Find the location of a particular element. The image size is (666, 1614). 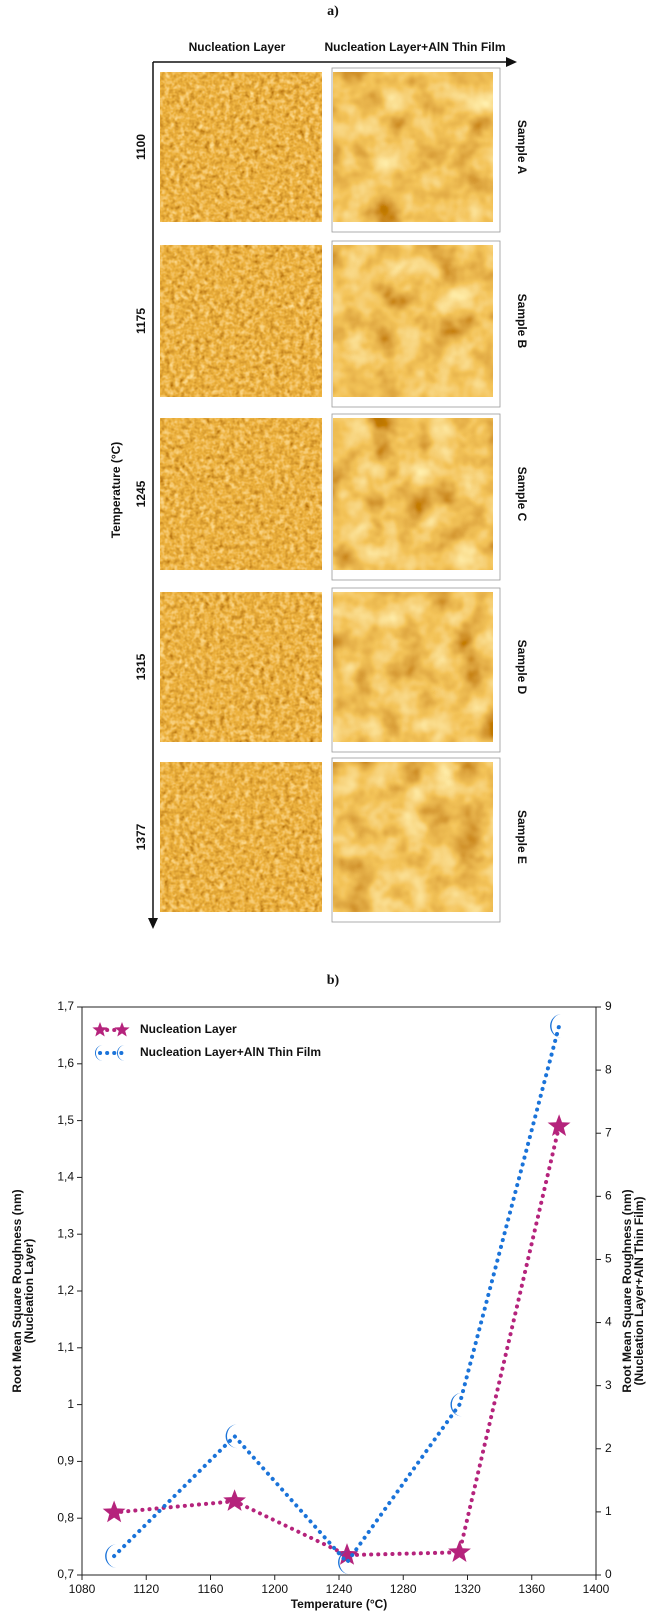

y2-tick-label: 3 is located at coordinates (608, 1385).